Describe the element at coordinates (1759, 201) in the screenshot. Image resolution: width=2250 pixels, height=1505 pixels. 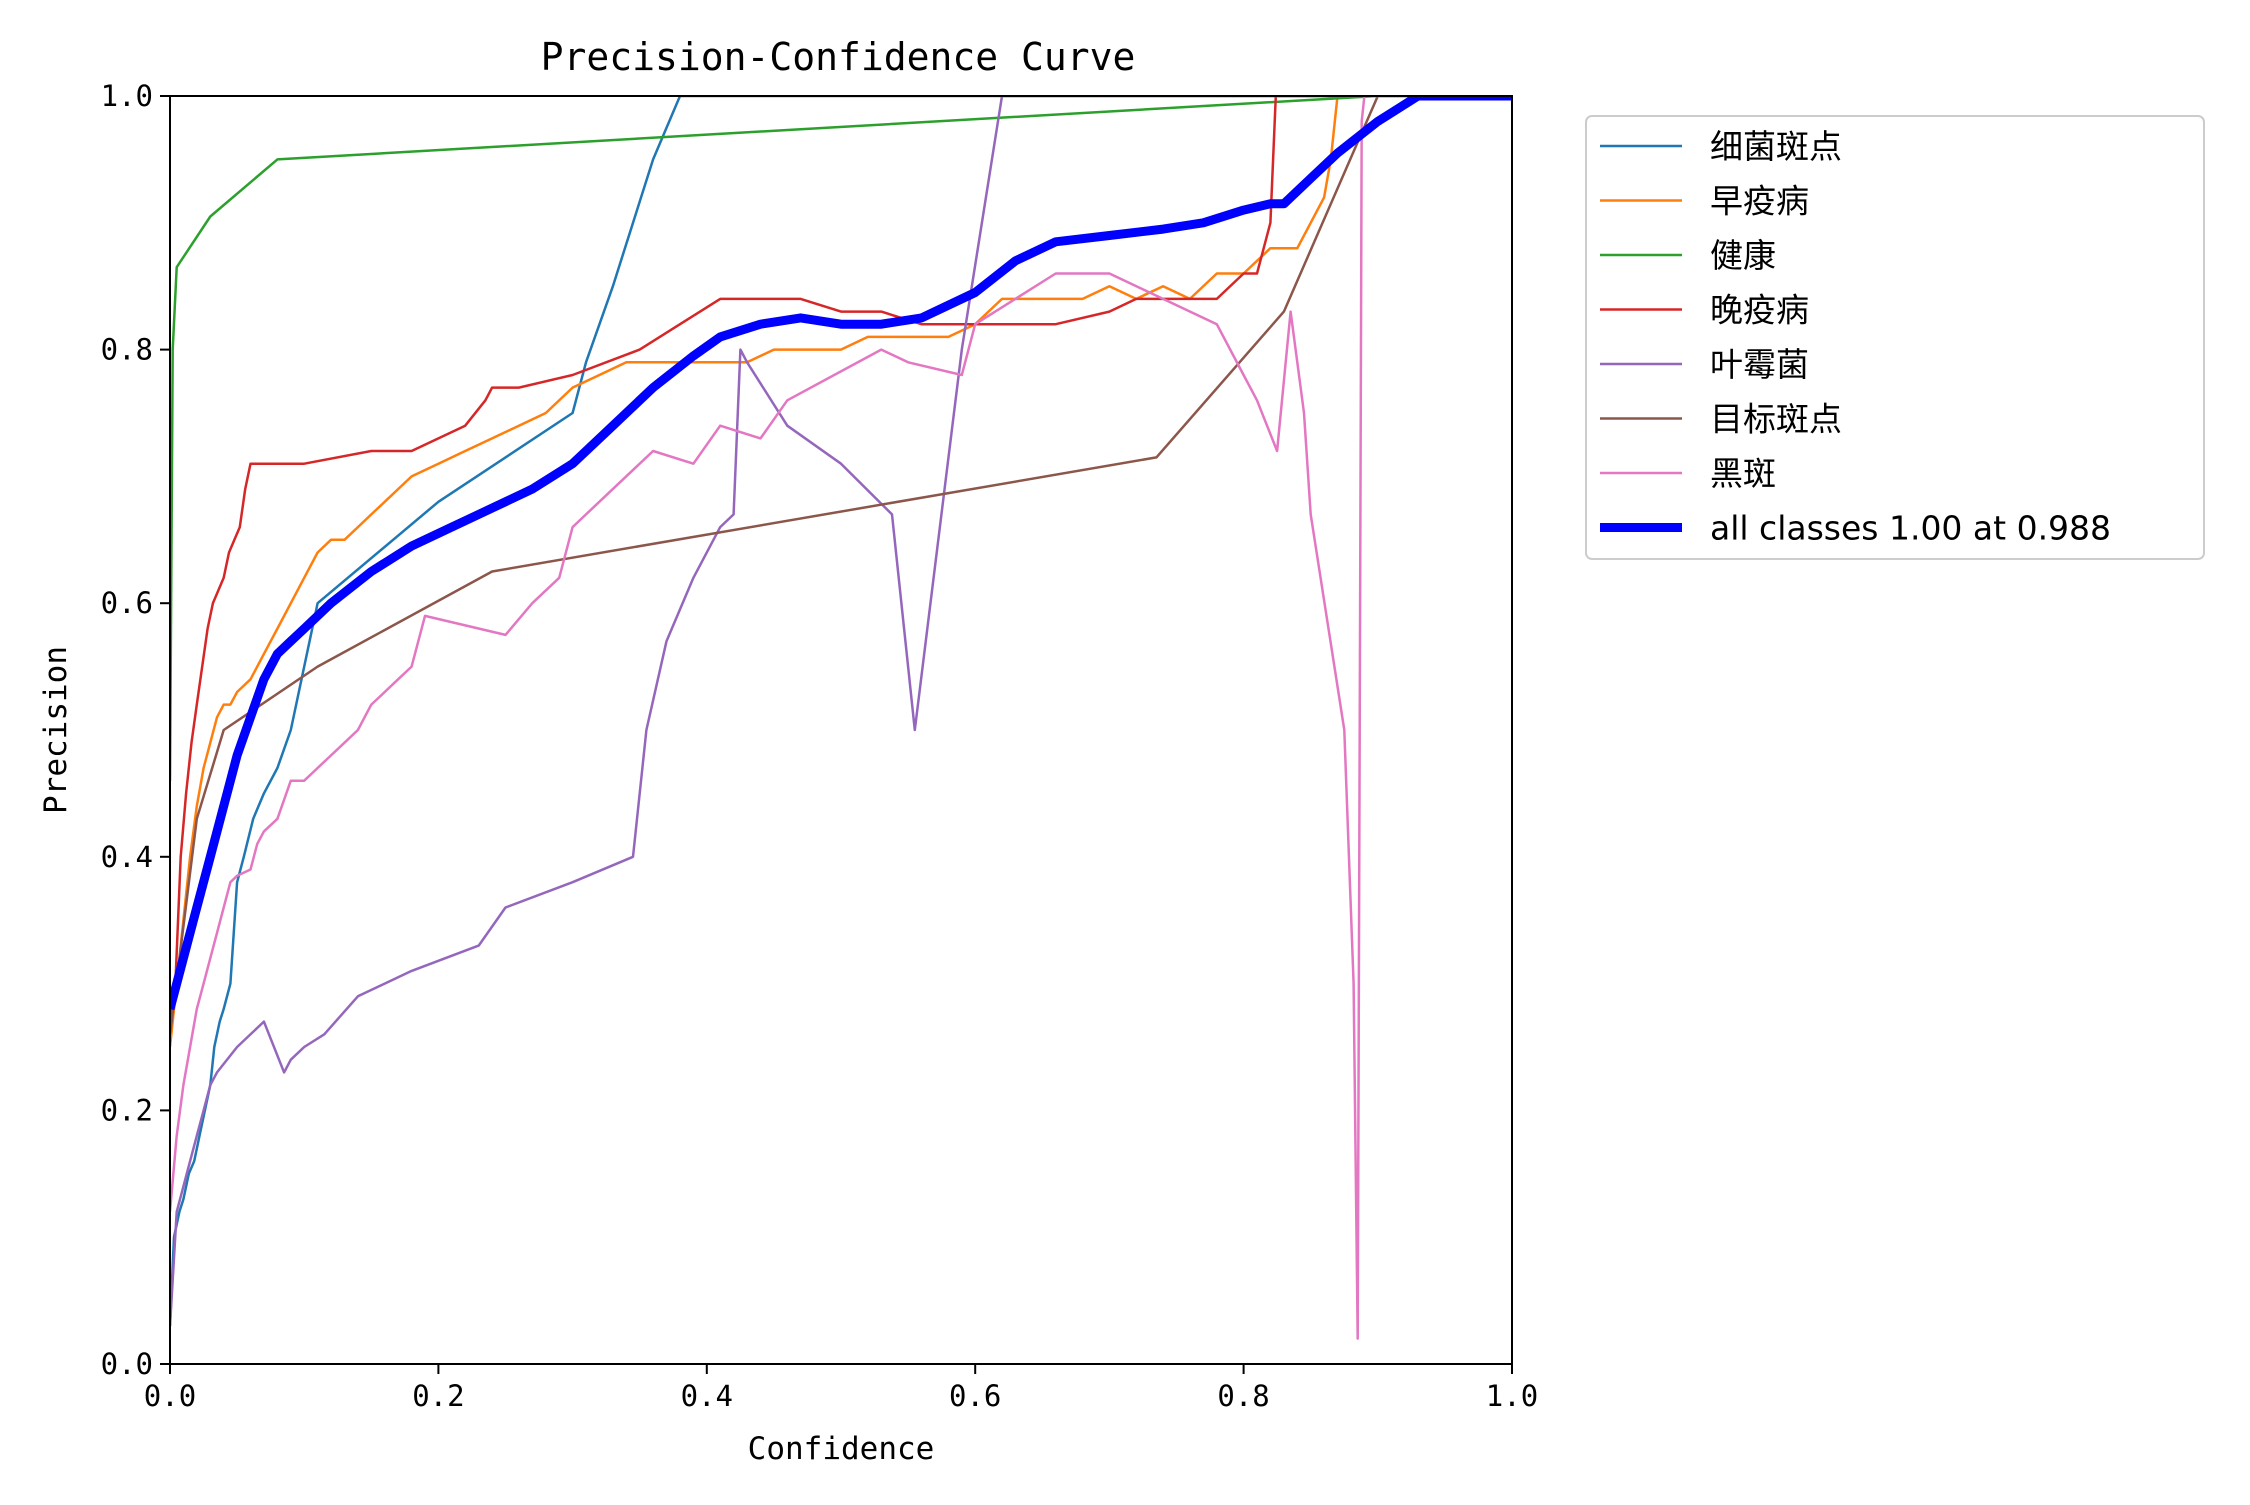
I see `legend-label: 早疫病` at that location.